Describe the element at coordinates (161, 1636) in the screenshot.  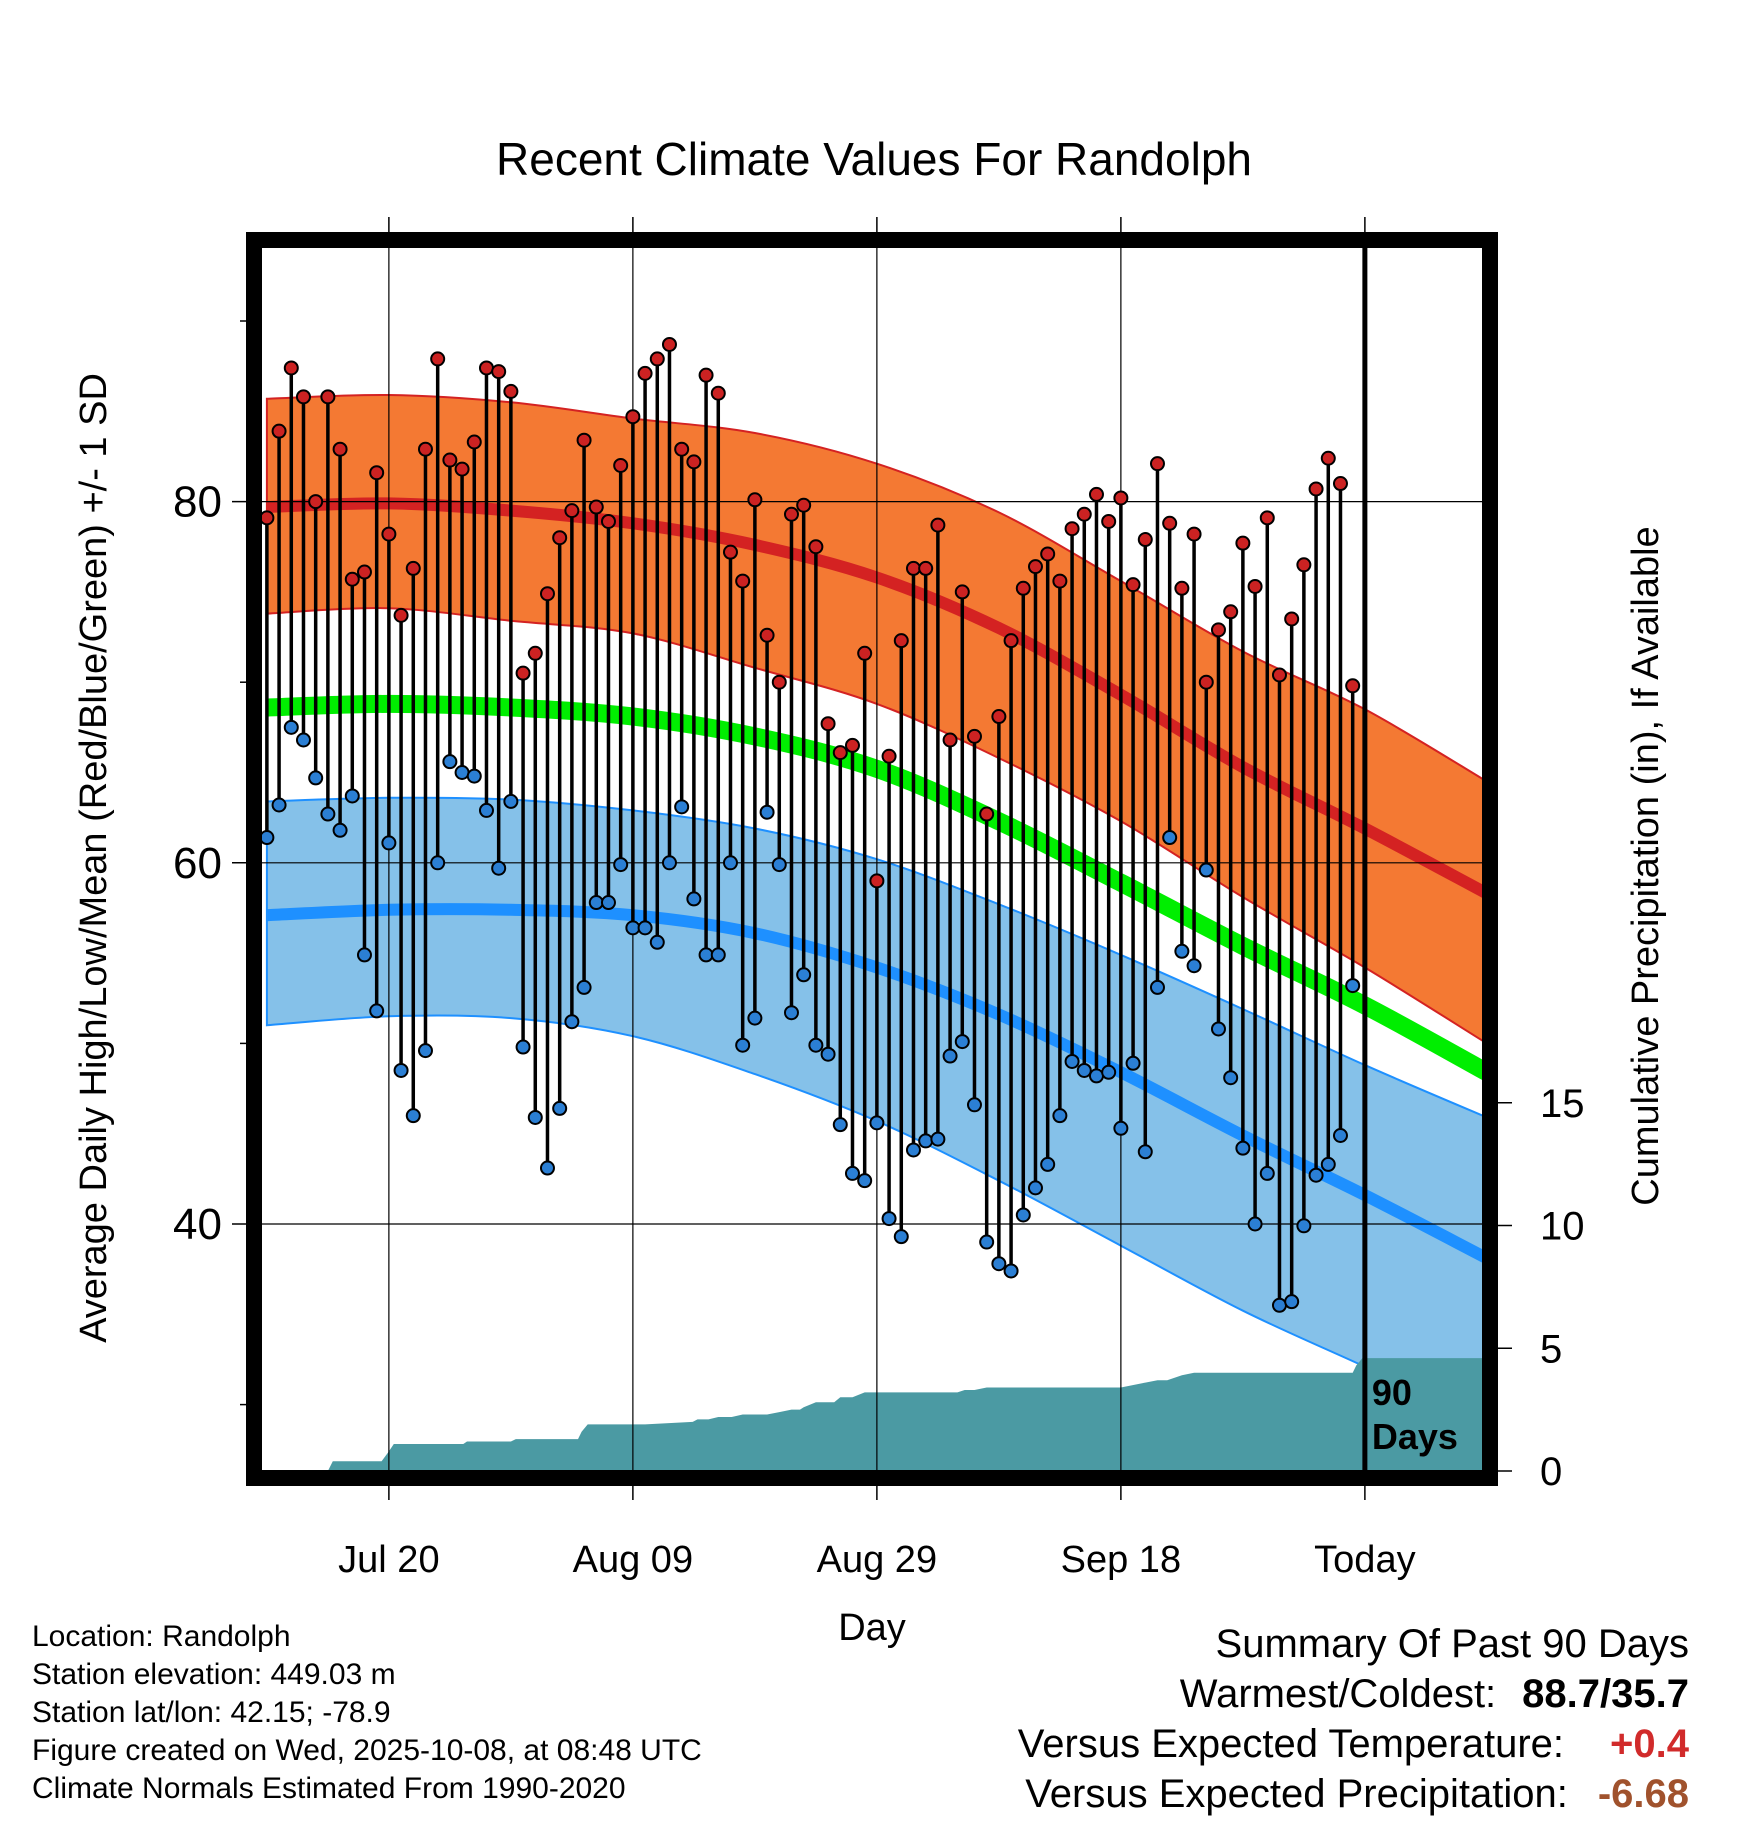
I see `location-label: Location: Randolph` at that location.